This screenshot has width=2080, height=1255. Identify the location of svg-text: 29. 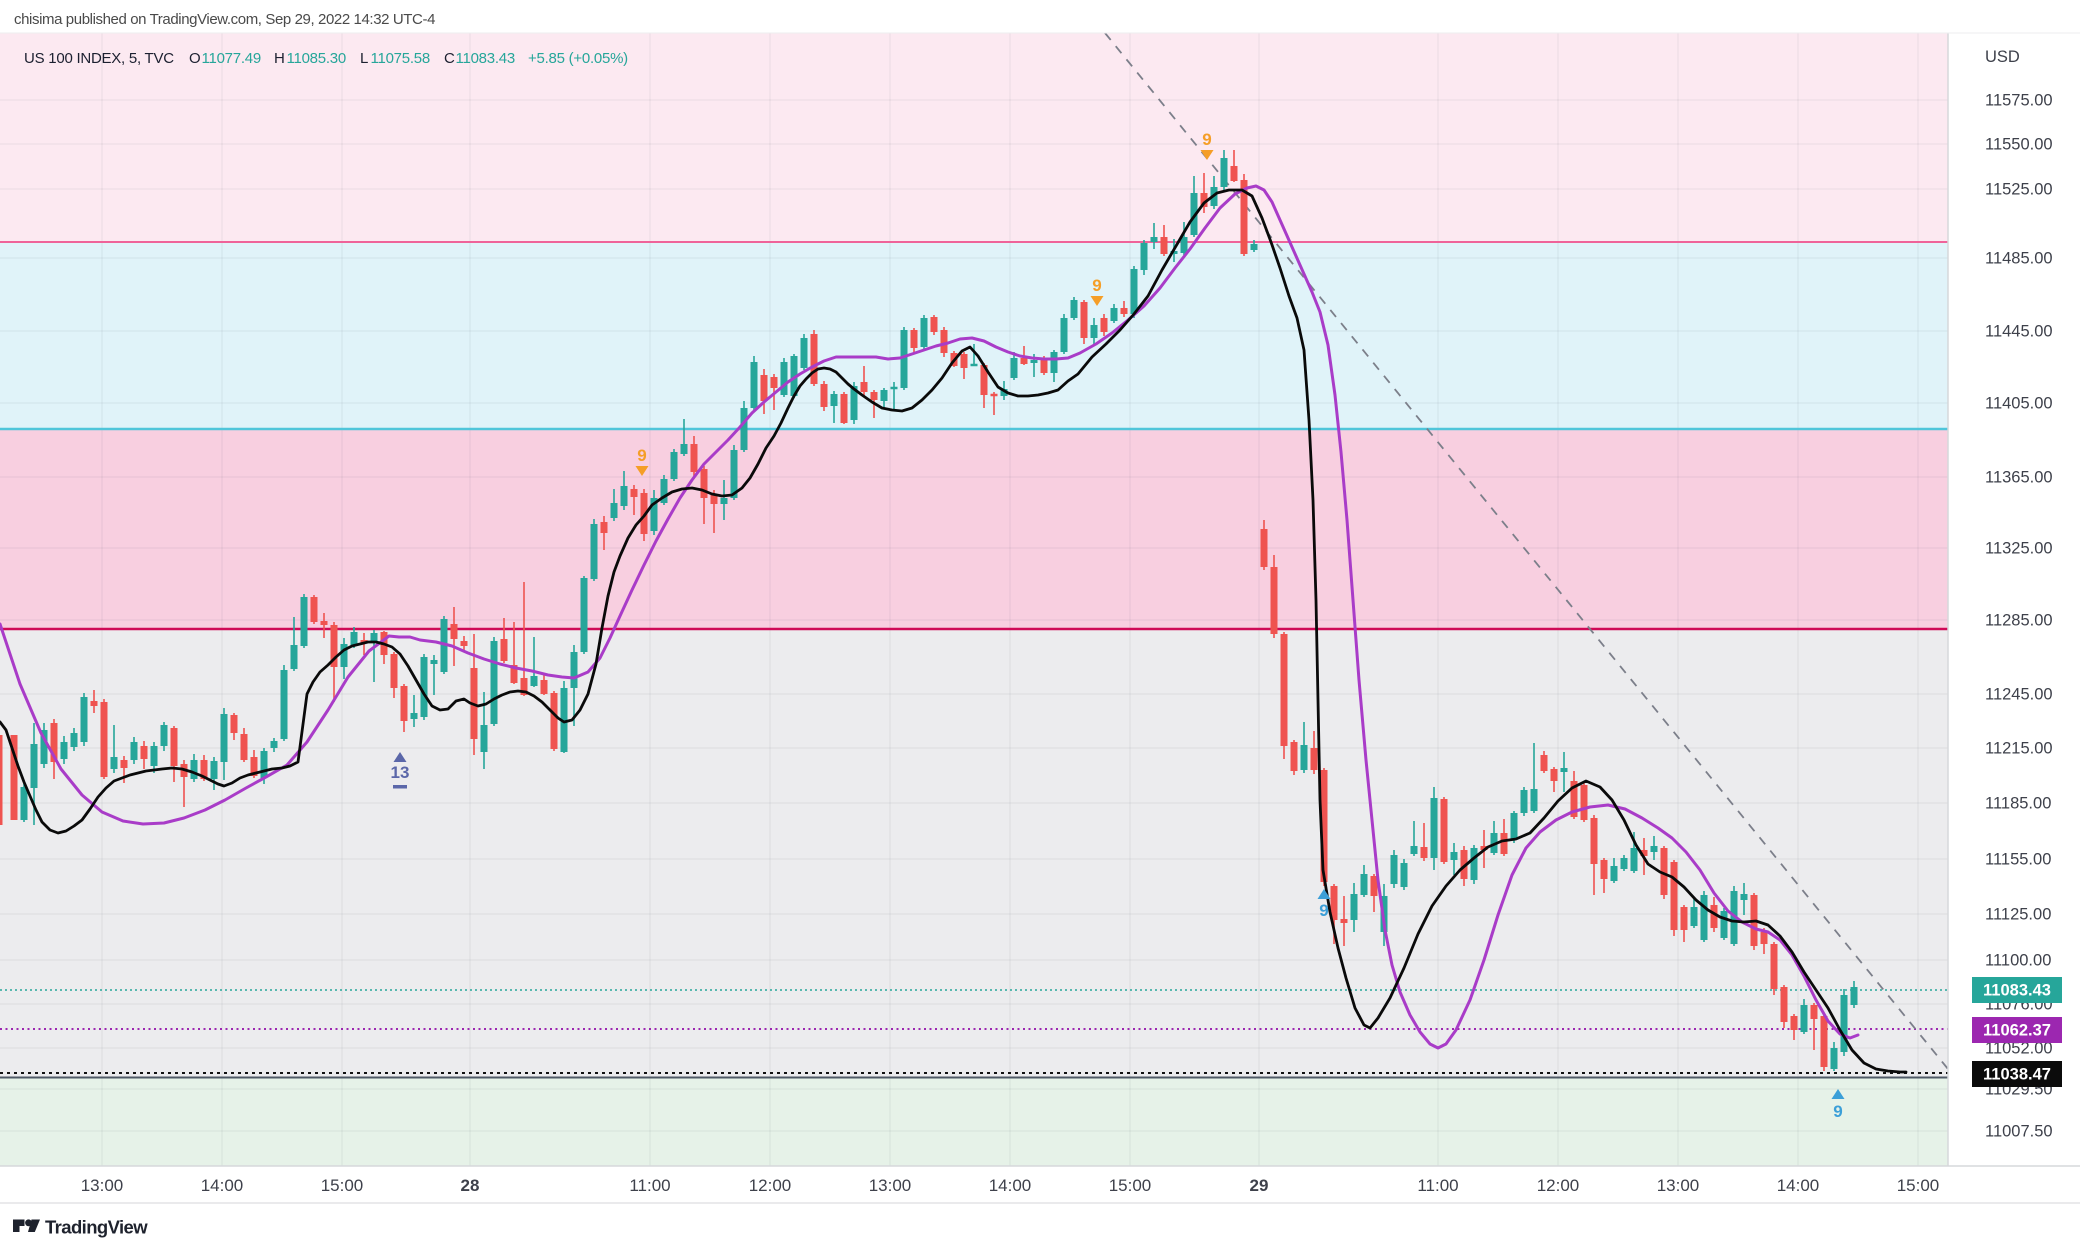
(1259, 1185).